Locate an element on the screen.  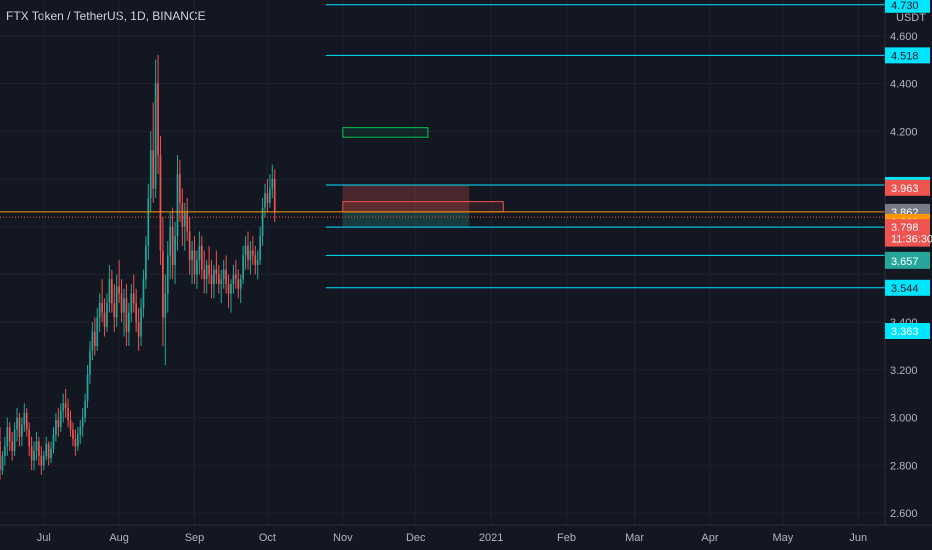
price-tick-label: 3.200 is located at coordinates (904, 371).